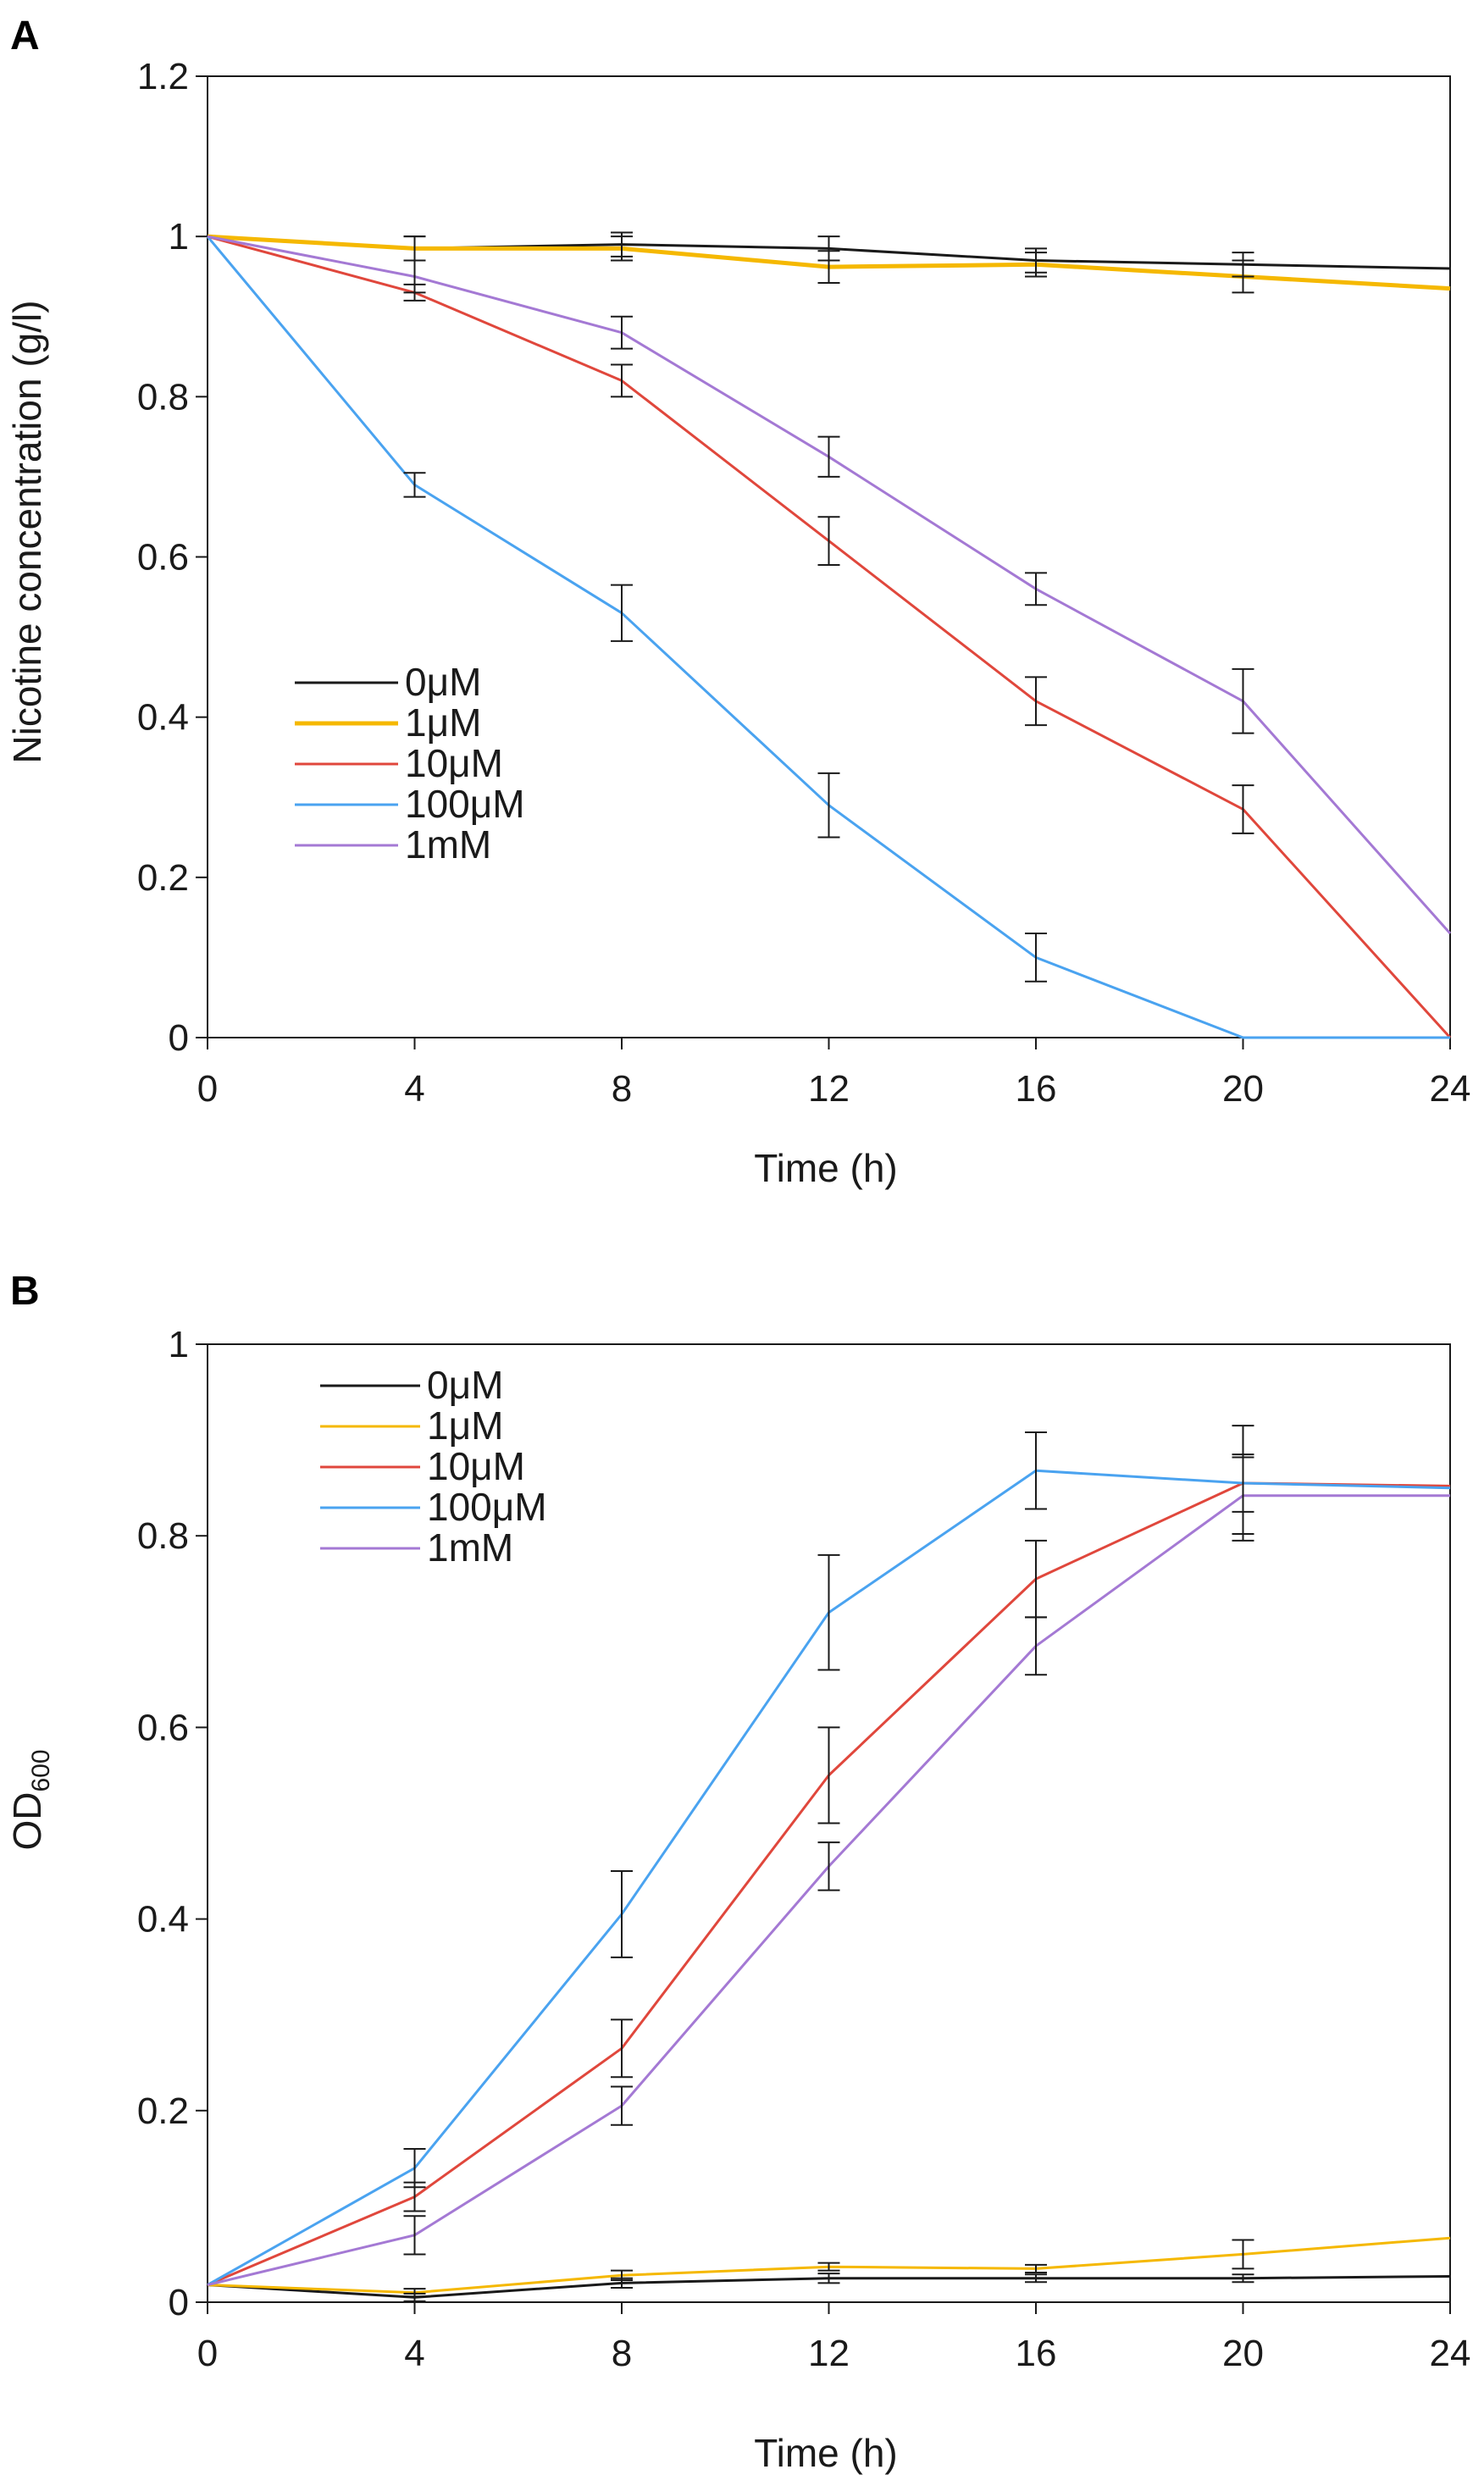  I want to click on panel-b-y-axis-title: OD600, so click(30, 1799).